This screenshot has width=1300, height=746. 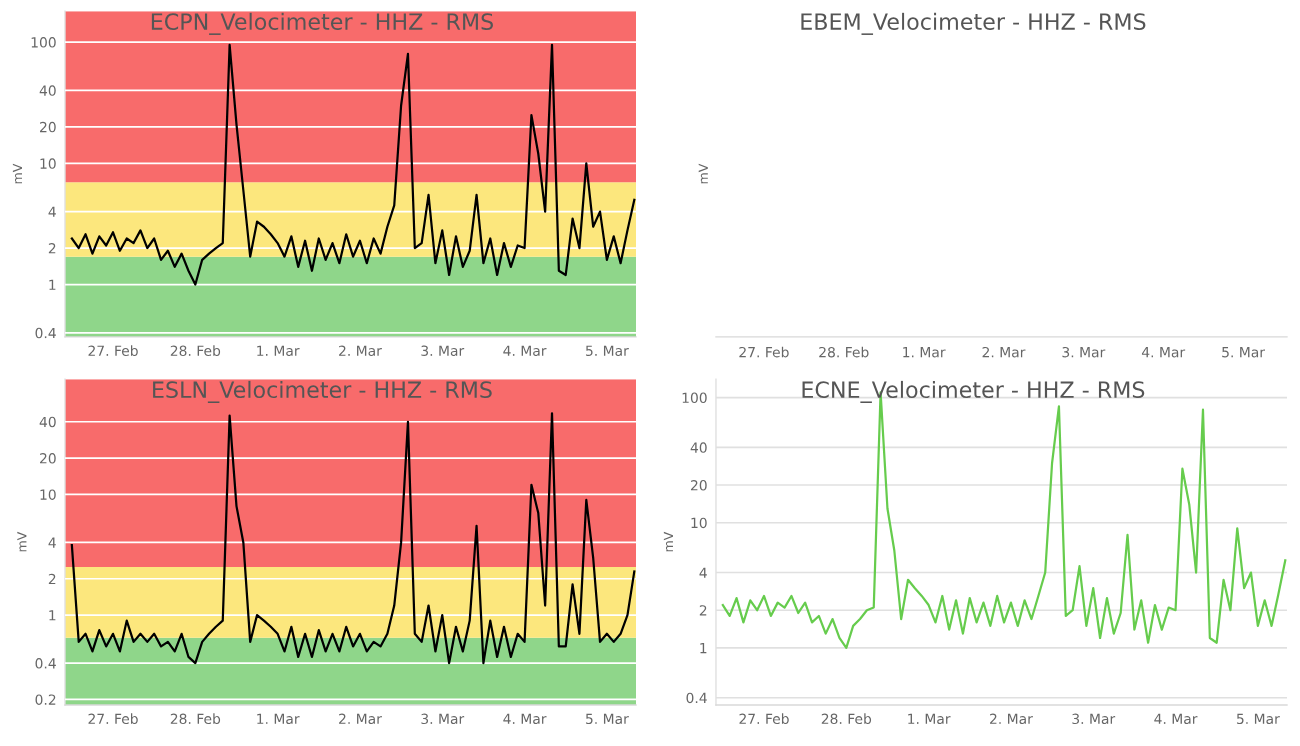 What do you see at coordinates (973, 392) in the screenshot?
I see `chart-title: ECNE_Velocimeter - HHZ - RMS` at bounding box center [973, 392].